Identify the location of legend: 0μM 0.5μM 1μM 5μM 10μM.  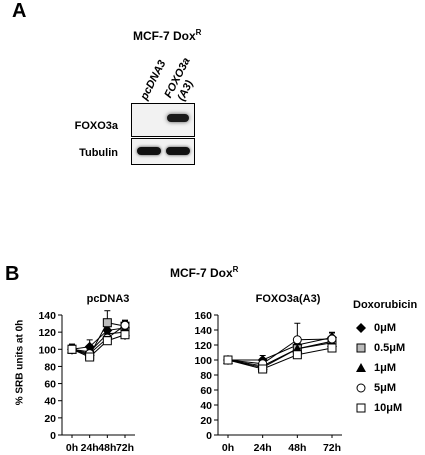
(379, 368).